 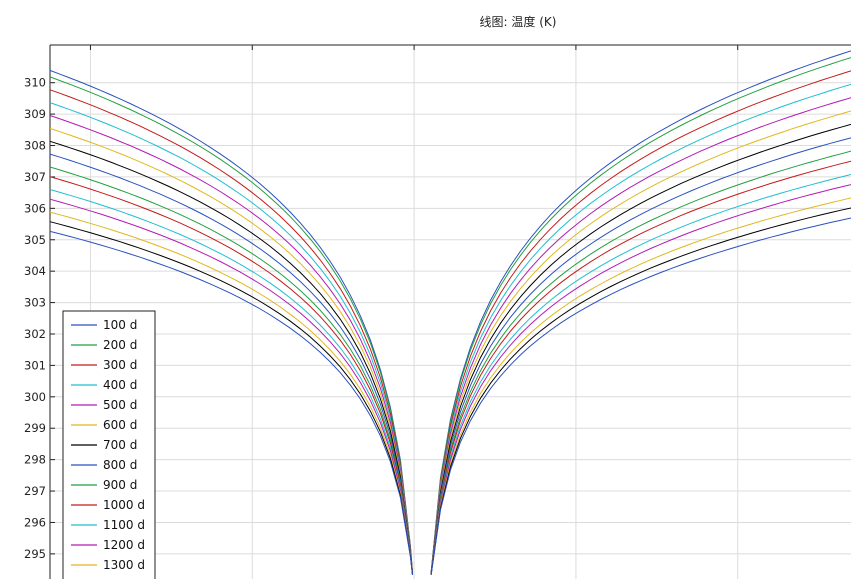 What do you see at coordinates (35, 365) in the screenshot?
I see `y-tick-label: 301` at bounding box center [35, 365].